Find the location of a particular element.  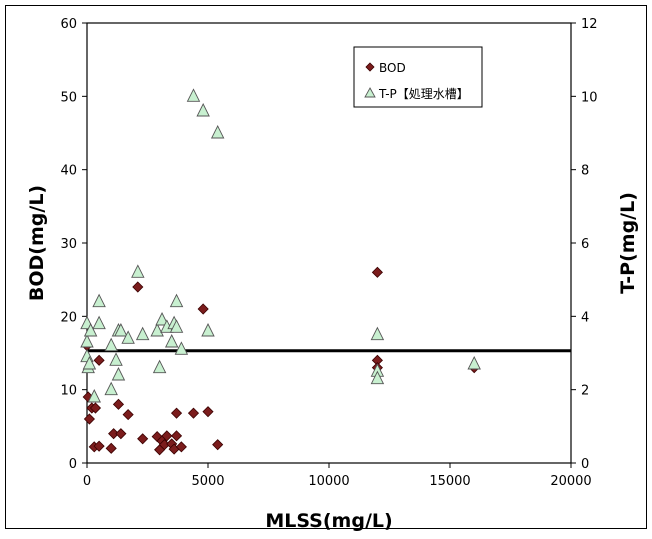

legend-label-tp: T-P【処理水槽】 is located at coordinates (423, 94).